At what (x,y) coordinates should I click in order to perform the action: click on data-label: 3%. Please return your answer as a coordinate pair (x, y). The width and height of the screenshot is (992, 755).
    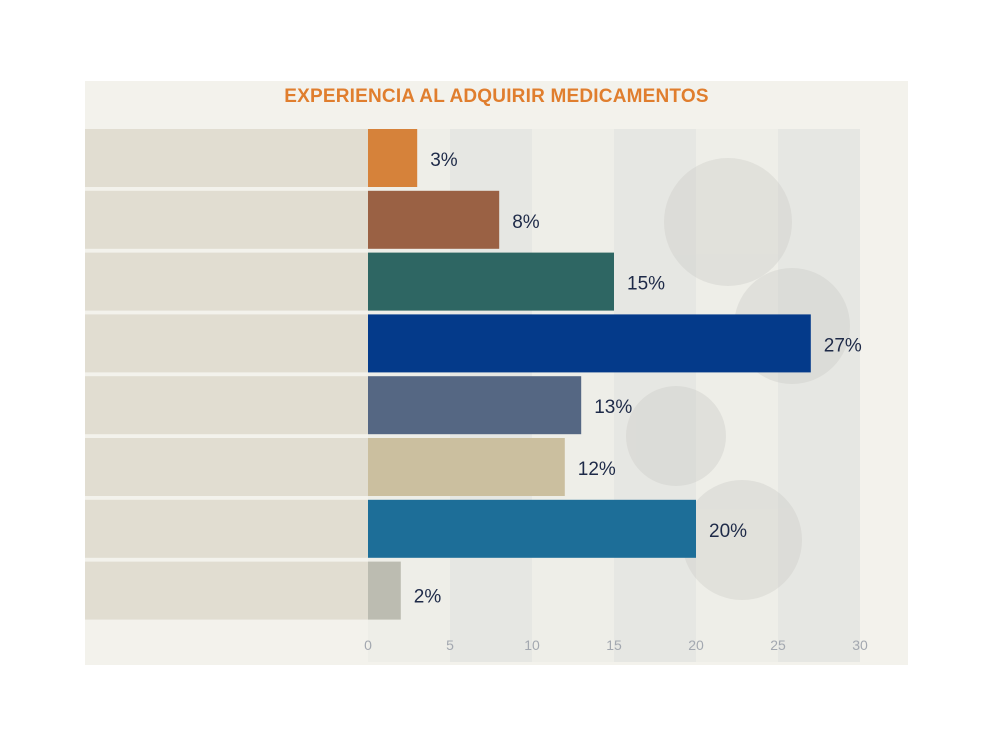
    Looking at the image, I should click on (444, 160).